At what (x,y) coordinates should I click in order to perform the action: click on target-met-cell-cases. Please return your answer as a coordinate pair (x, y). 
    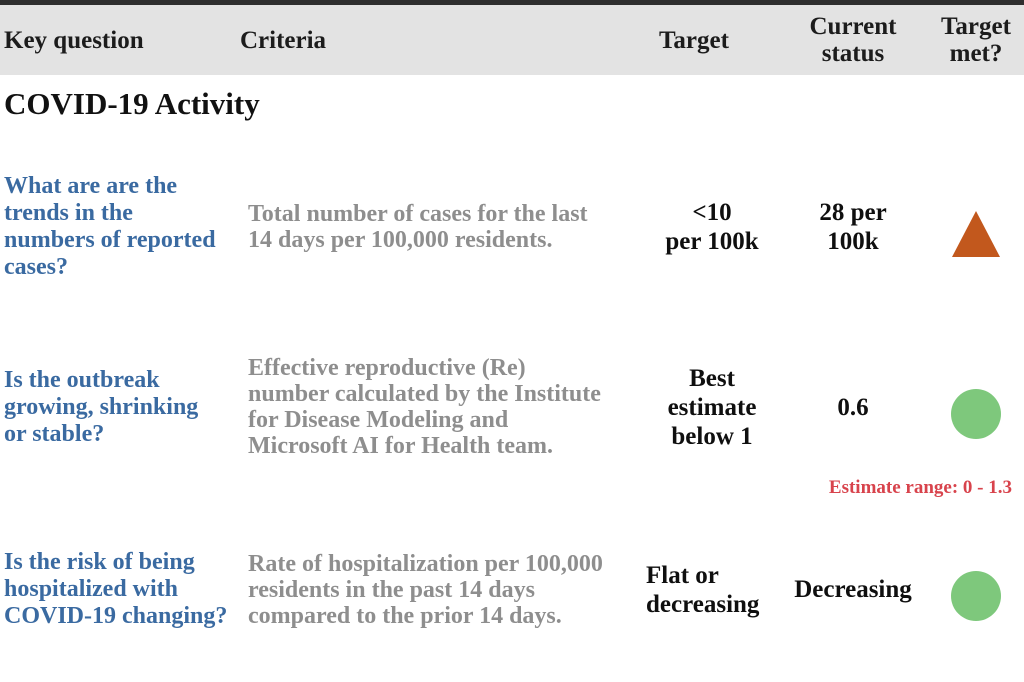
    Looking at the image, I should click on (976, 227).